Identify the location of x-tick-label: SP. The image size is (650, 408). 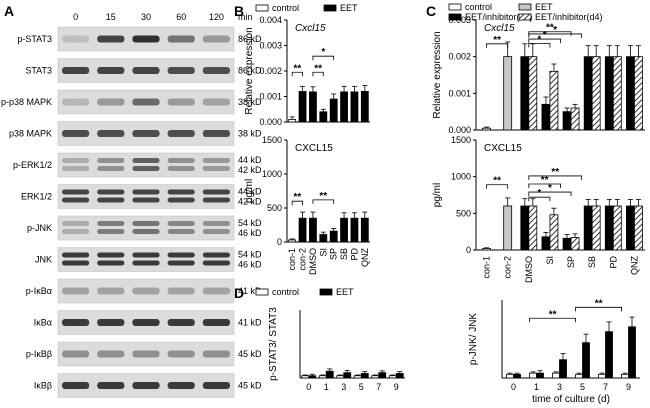
(571, 262).